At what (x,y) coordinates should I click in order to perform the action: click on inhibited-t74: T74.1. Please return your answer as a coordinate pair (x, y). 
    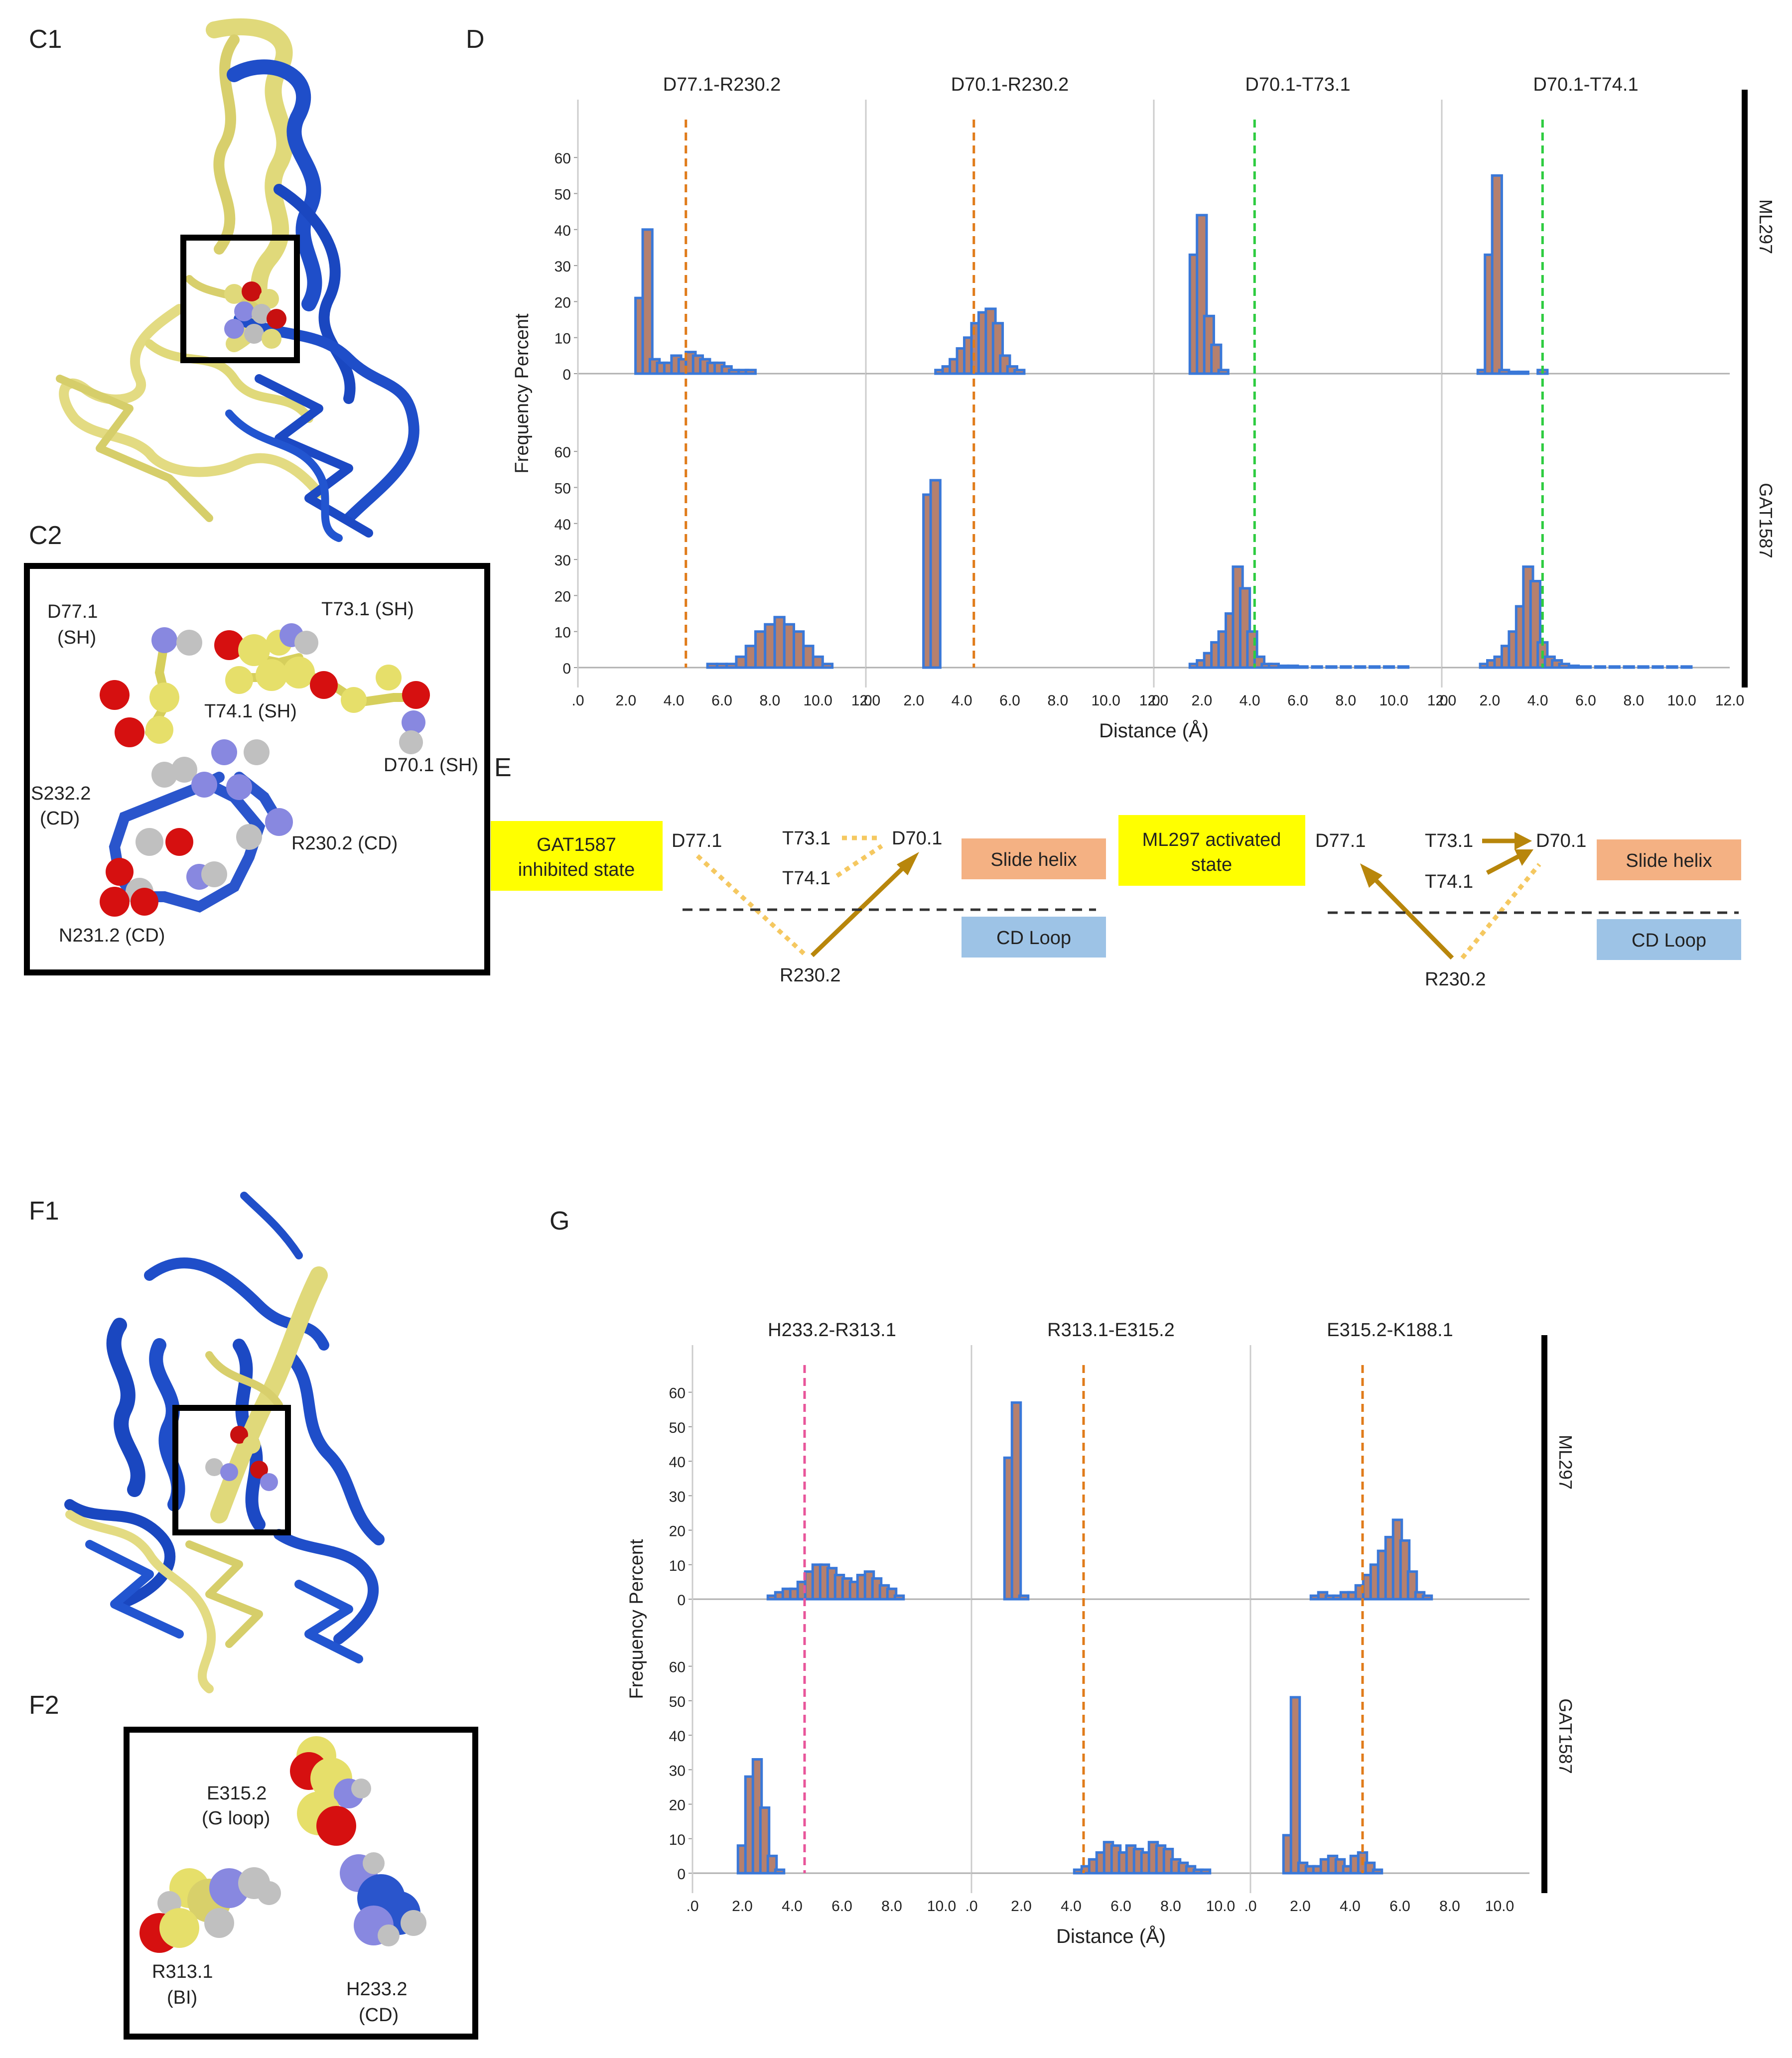
    Looking at the image, I should click on (806, 878).